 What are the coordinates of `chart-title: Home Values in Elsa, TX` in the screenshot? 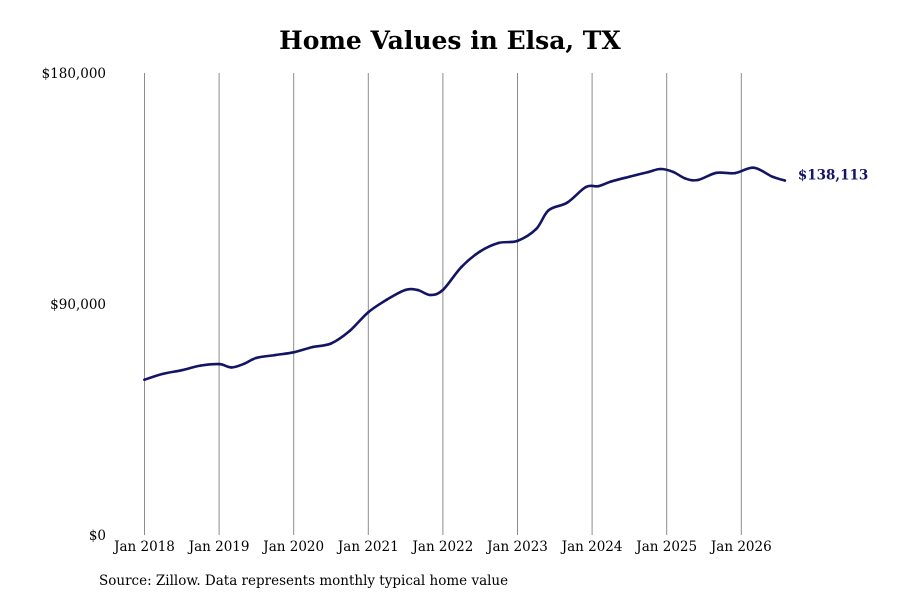 It's located at (450, 40).